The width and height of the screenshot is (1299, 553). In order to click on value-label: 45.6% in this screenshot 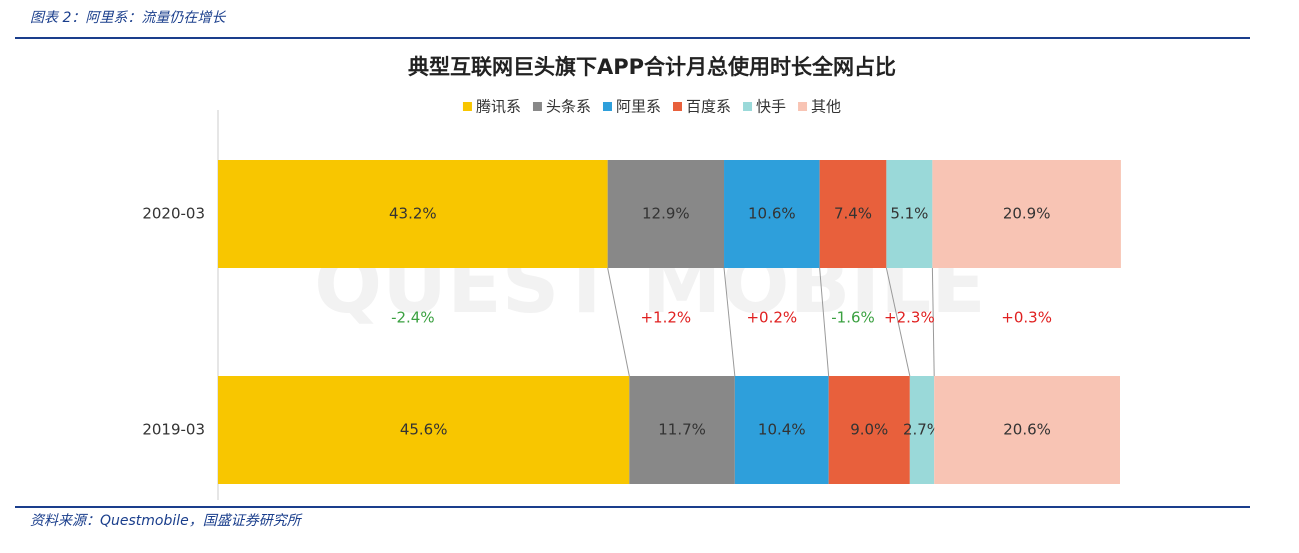, I will do `click(424, 430)`.